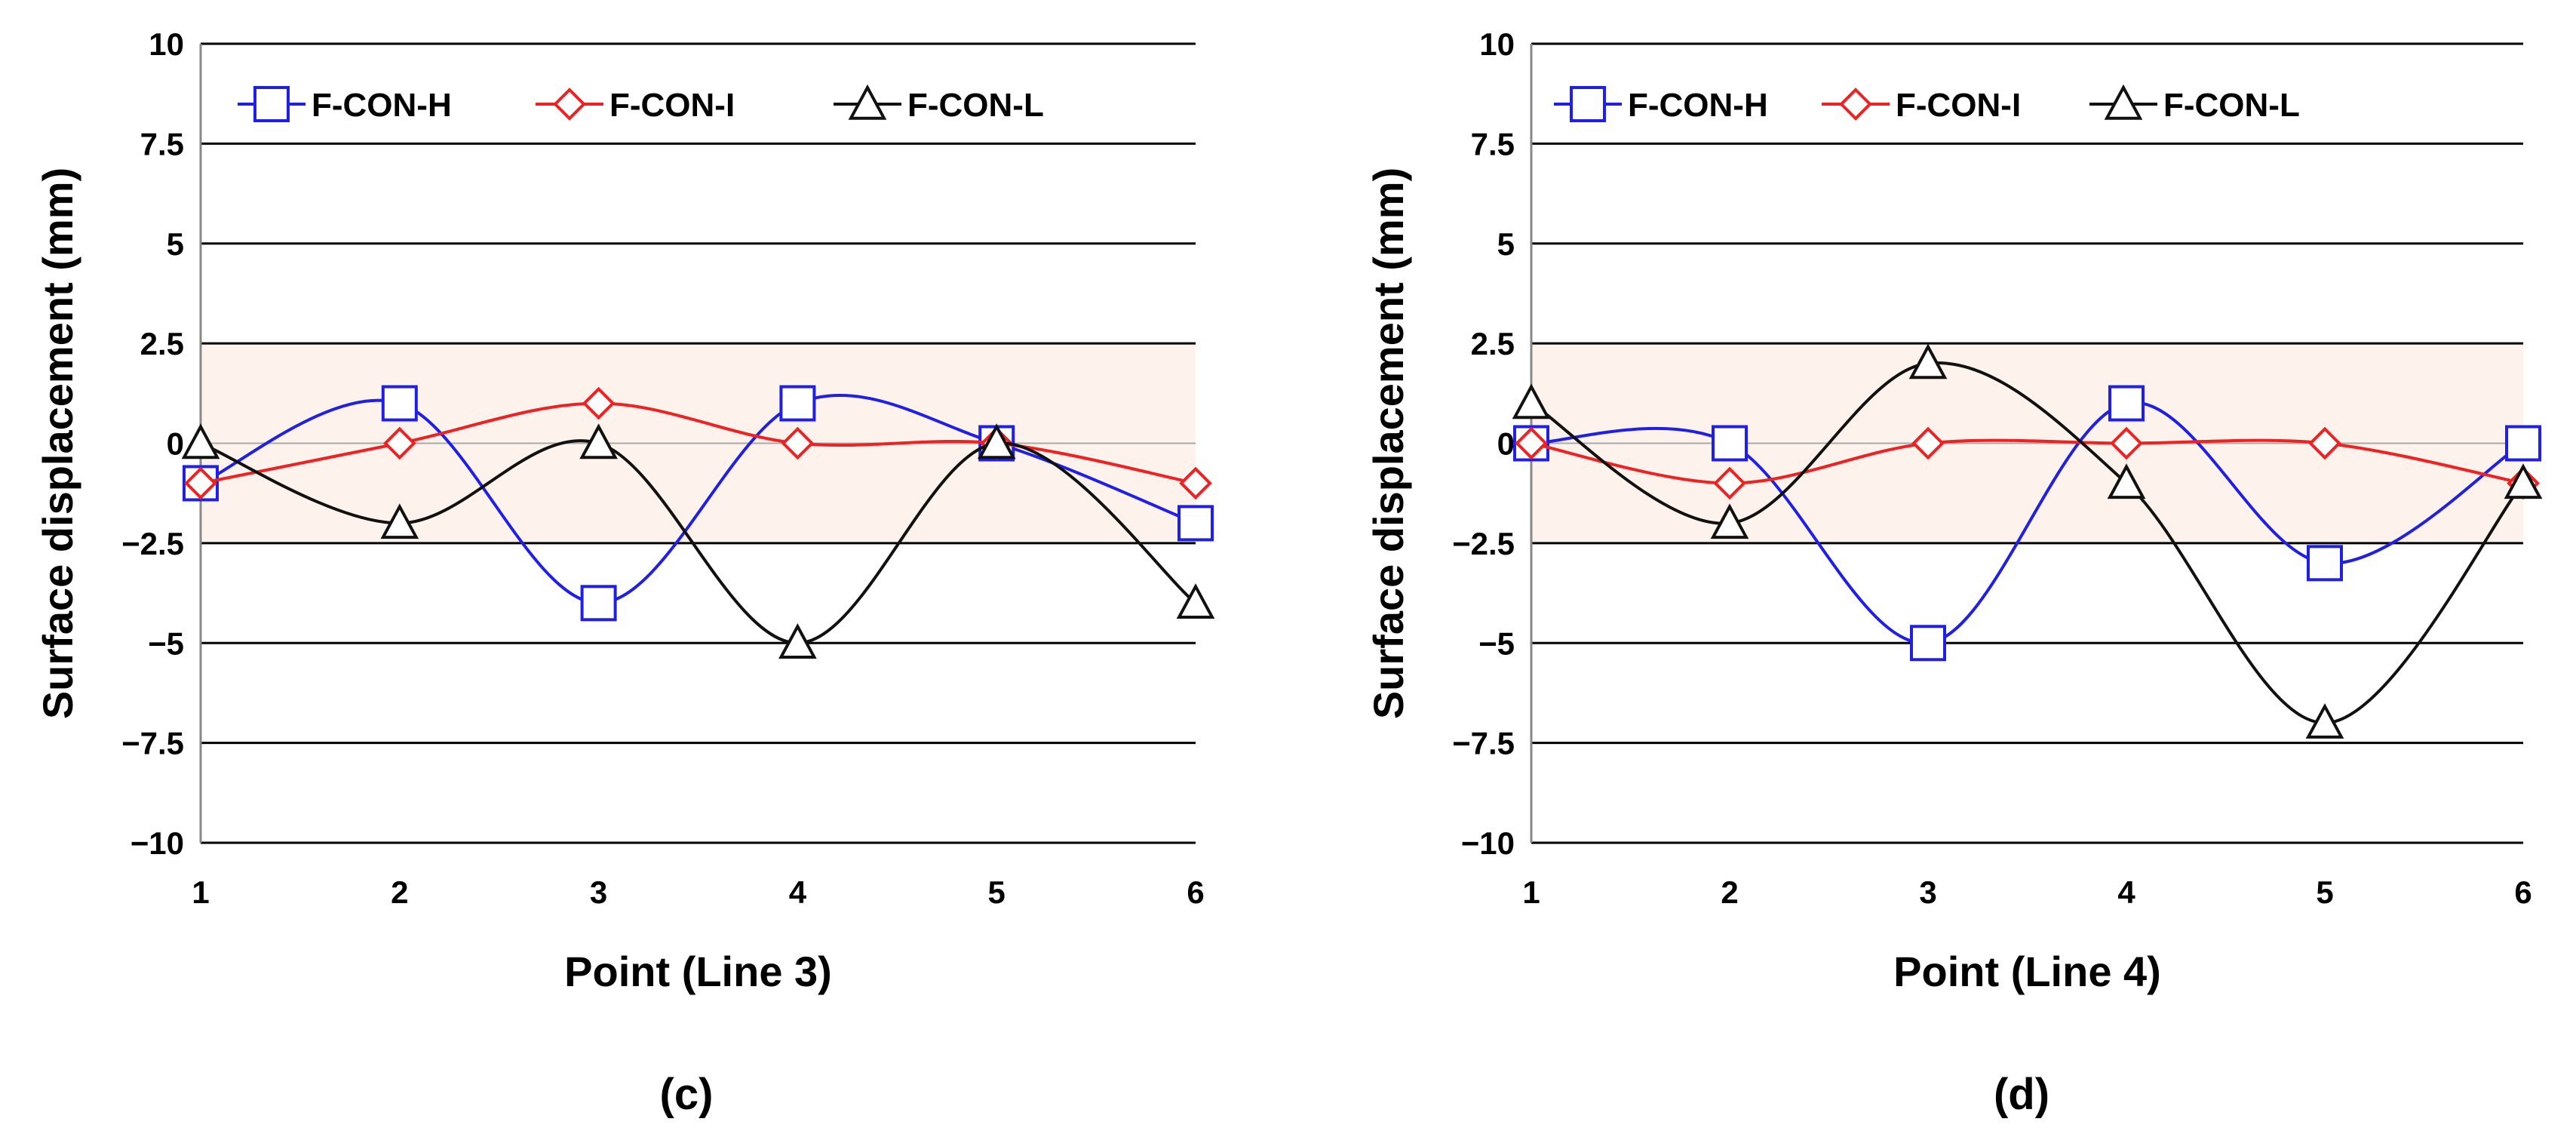  I want to click on series-line-f-con-l, so click(2027, 543).